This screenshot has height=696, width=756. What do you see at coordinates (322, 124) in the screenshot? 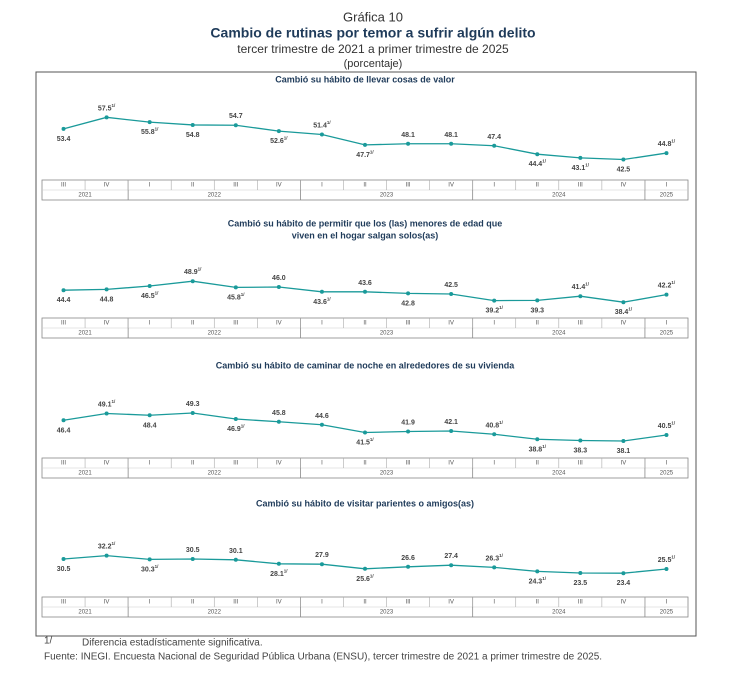
I see `value-label: 51.41/` at bounding box center [322, 124].